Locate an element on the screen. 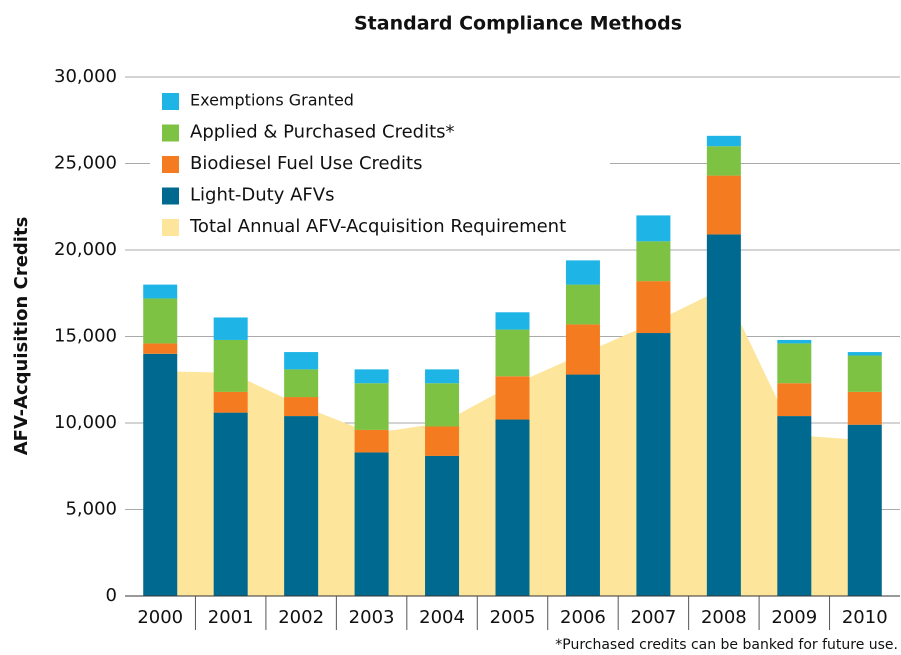 The height and width of the screenshot is (655, 901). y-tick-label: 10,000 is located at coordinates (85, 422).